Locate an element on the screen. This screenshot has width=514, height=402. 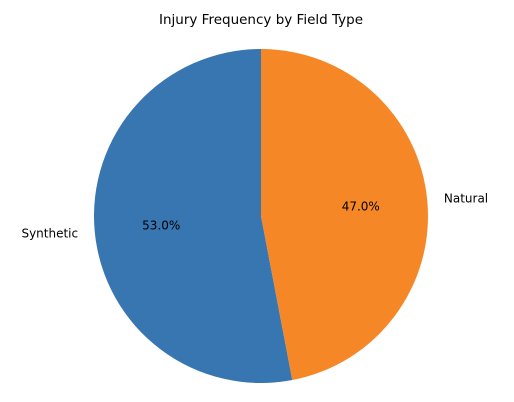
percent-label-natural: 47.0% is located at coordinates (361, 207).